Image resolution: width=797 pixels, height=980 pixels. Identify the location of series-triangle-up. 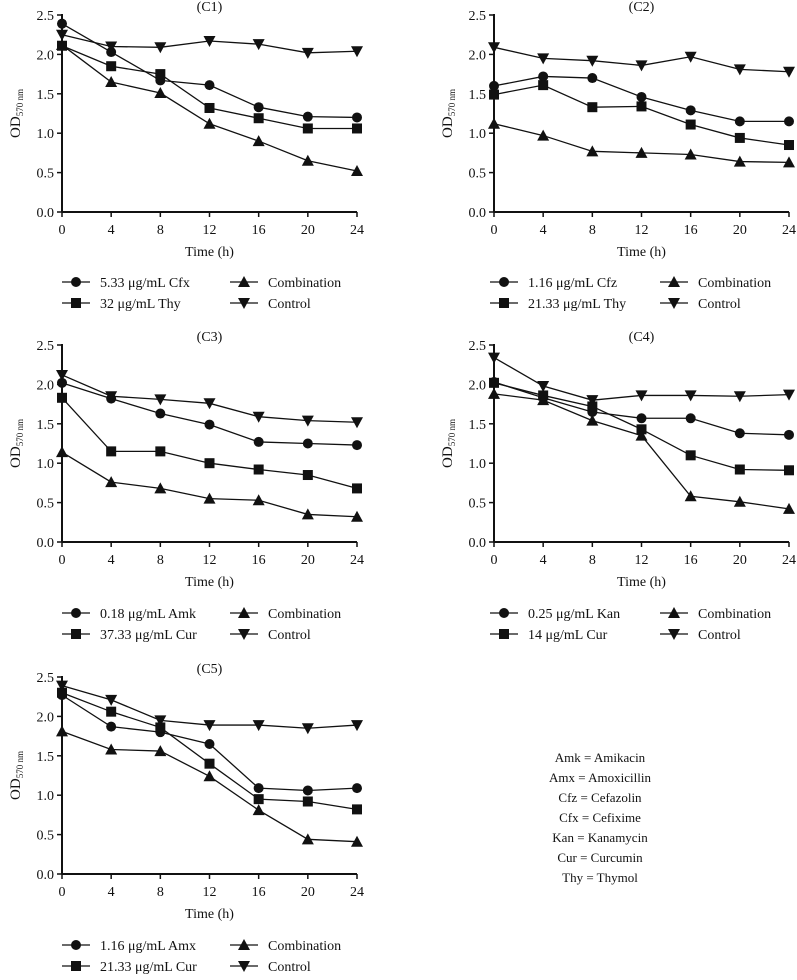
(641, 142).